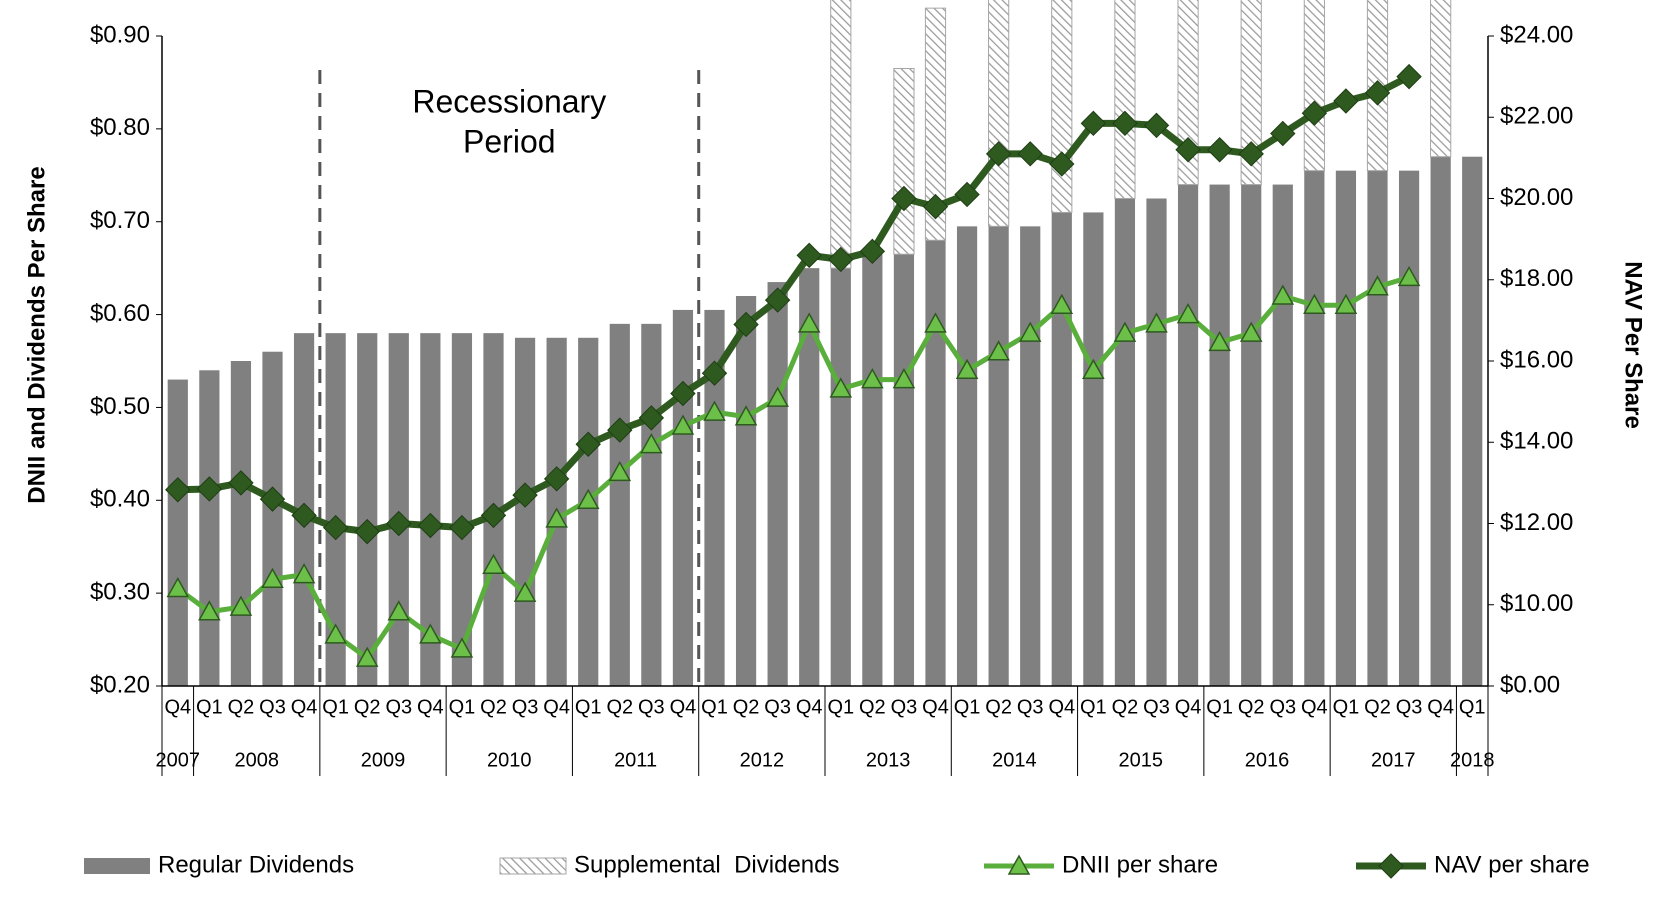 The width and height of the screenshot is (1658, 898). What do you see at coordinates (120, 406) in the screenshot?
I see `y-tick-label: $0.50` at bounding box center [120, 406].